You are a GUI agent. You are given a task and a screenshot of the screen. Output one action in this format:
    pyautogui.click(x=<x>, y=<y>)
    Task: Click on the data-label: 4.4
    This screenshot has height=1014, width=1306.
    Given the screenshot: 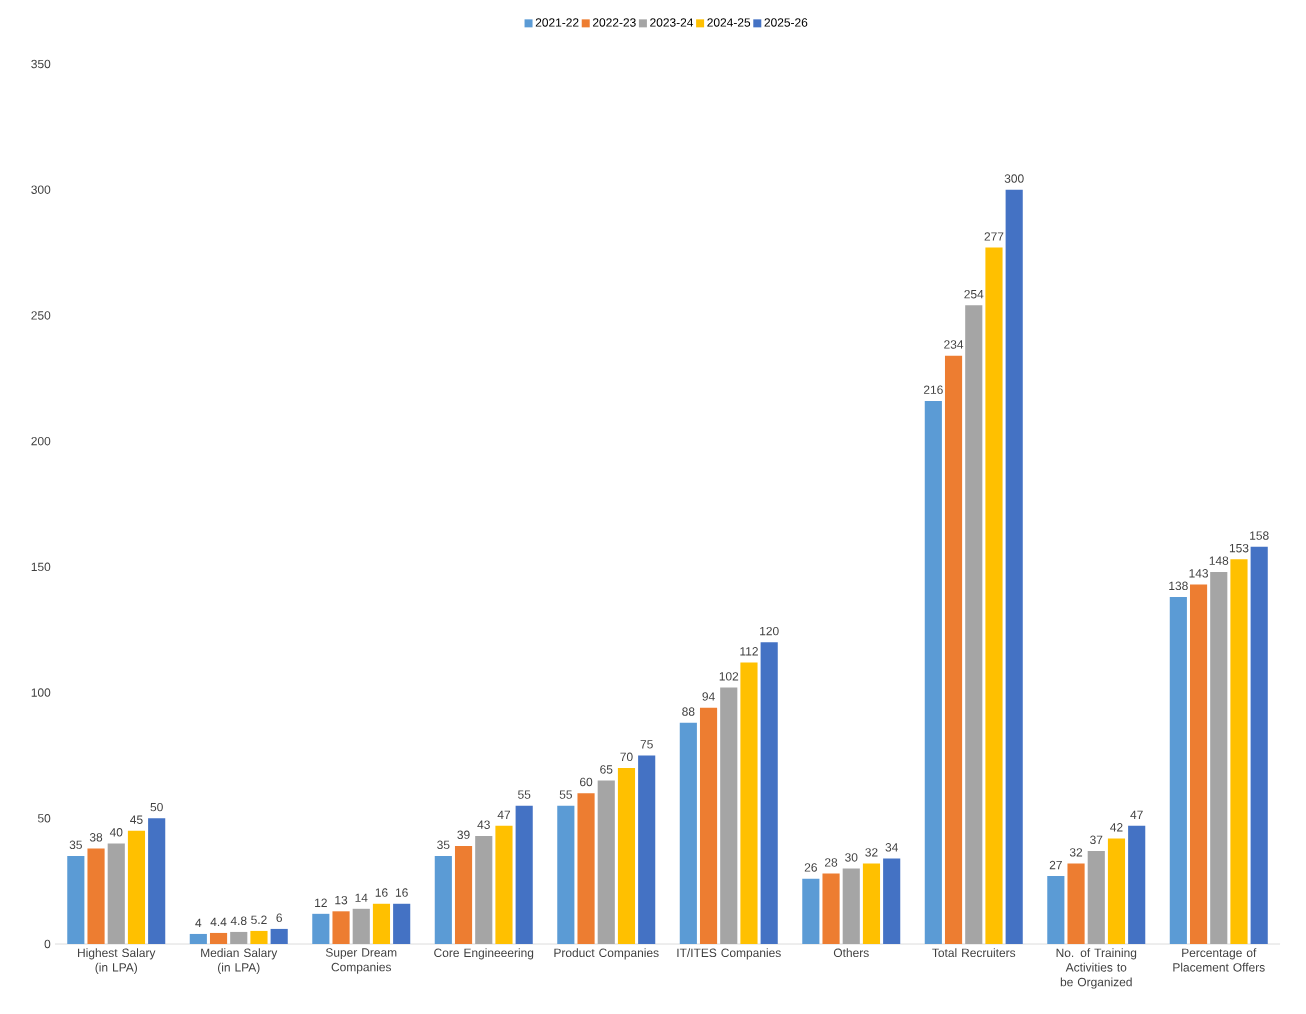 What is the action you would take?
    pyautogui.click(x=218, y=922)
    